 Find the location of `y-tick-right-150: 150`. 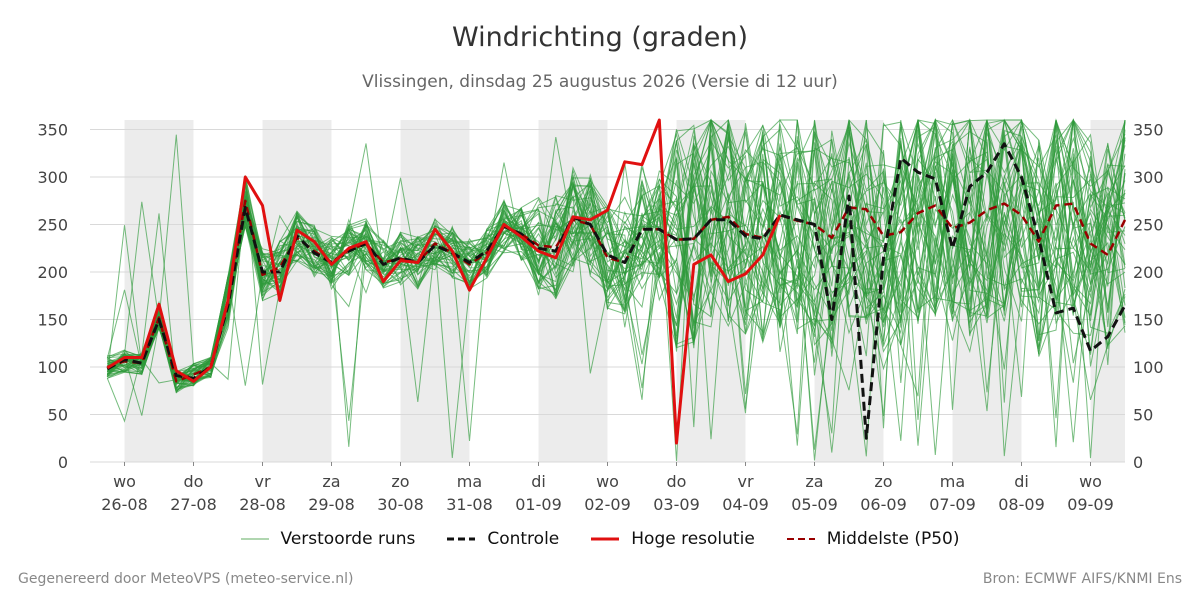

y-tick-right-150: 150 is located at coordinates (1148, 320).